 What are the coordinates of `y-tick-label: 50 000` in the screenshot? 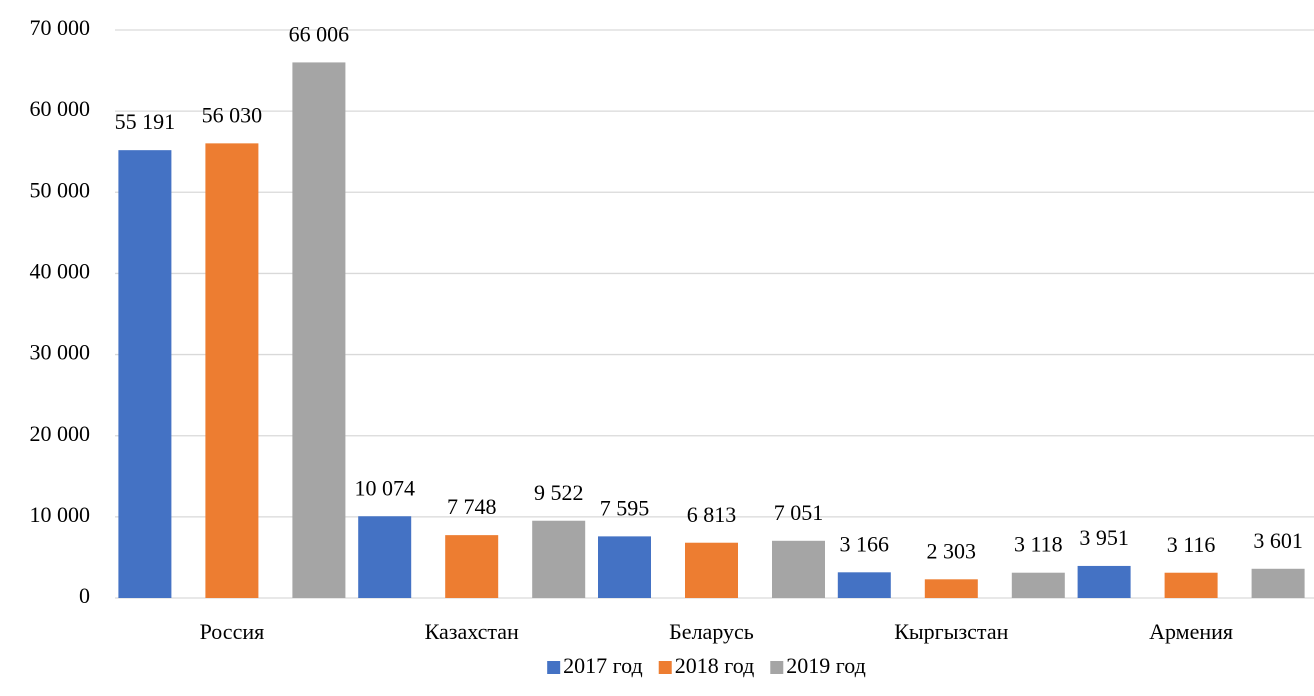 It's located at (60, 189).